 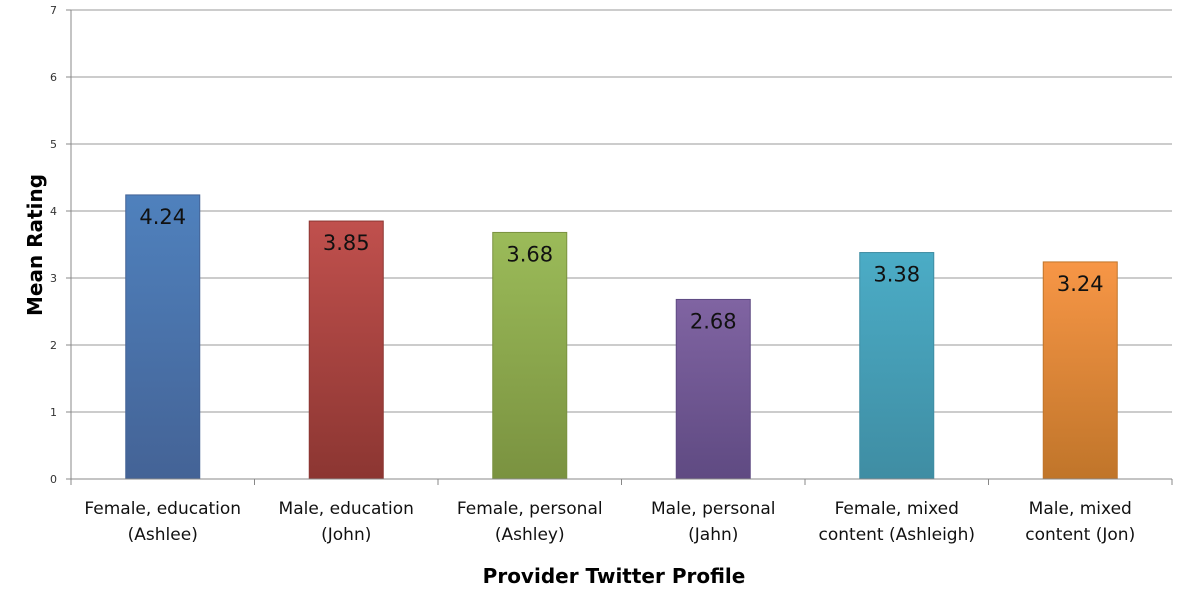 I want to click on y-tick-label: 3, so click(x=53, y=278).